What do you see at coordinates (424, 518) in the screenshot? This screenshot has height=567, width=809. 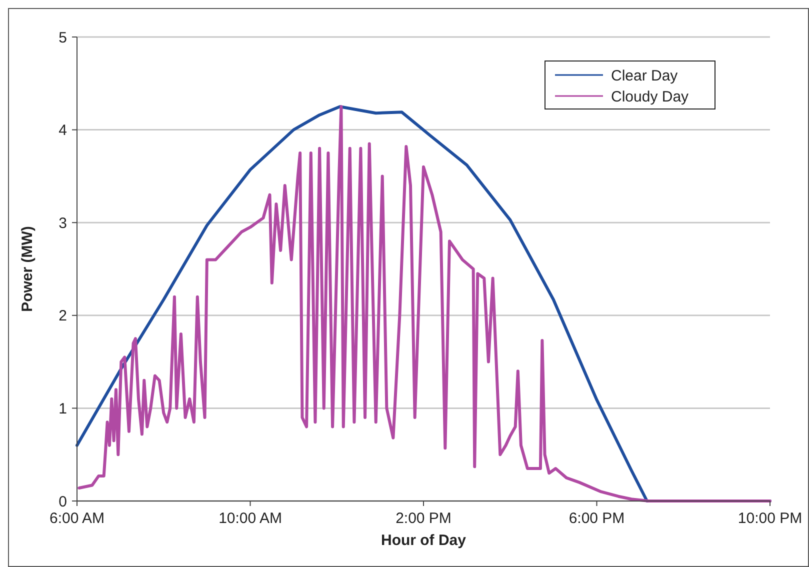 I see `x-tick-label: 2:00 PM` at bounding box center [424, 518].